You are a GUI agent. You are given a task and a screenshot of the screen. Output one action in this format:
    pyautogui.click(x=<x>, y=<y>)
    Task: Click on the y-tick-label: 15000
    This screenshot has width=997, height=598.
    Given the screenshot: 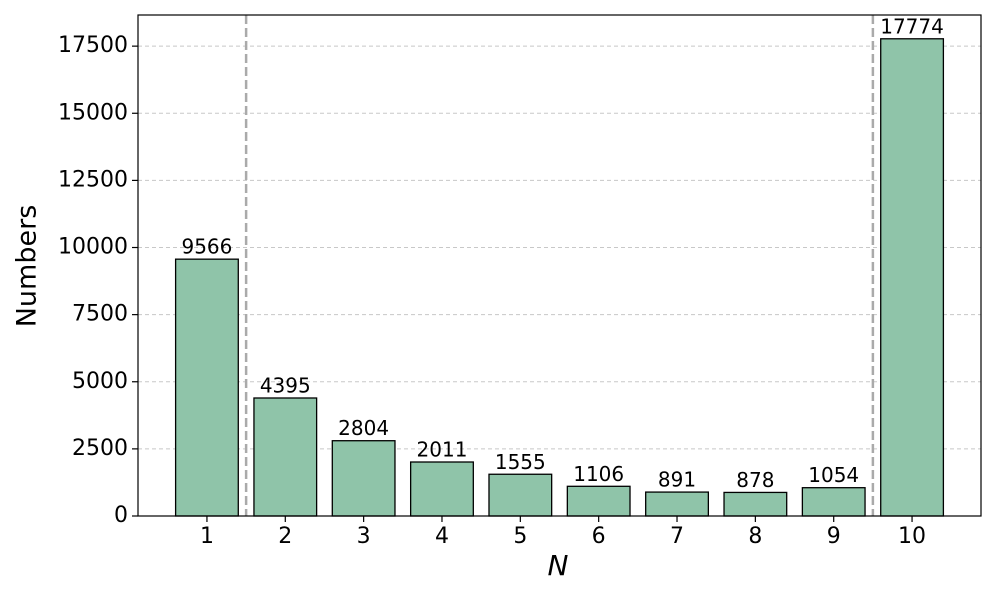 What is the action you would take?
    pyautogui.click(x=93, y=112)
    